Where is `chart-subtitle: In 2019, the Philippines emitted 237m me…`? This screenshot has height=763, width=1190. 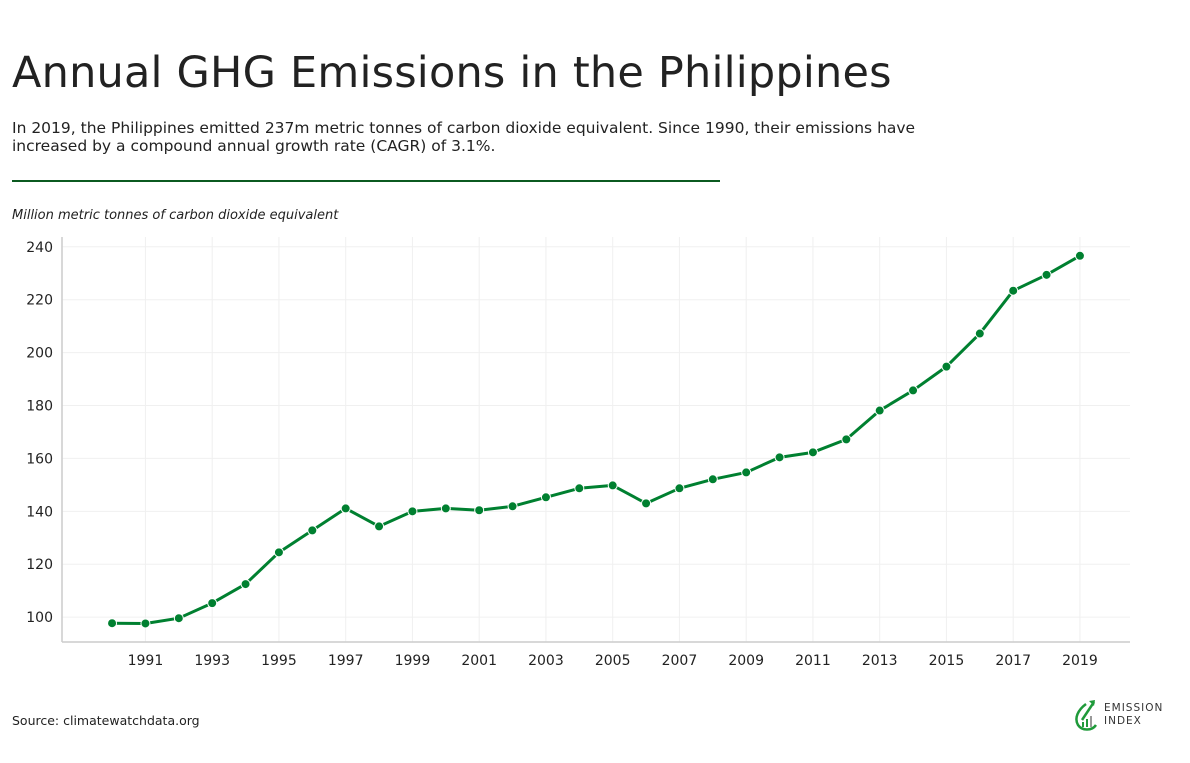 chart-subtitle: In 2019, the Philippines emitted 237m me… is located at coordinates (464, 137).